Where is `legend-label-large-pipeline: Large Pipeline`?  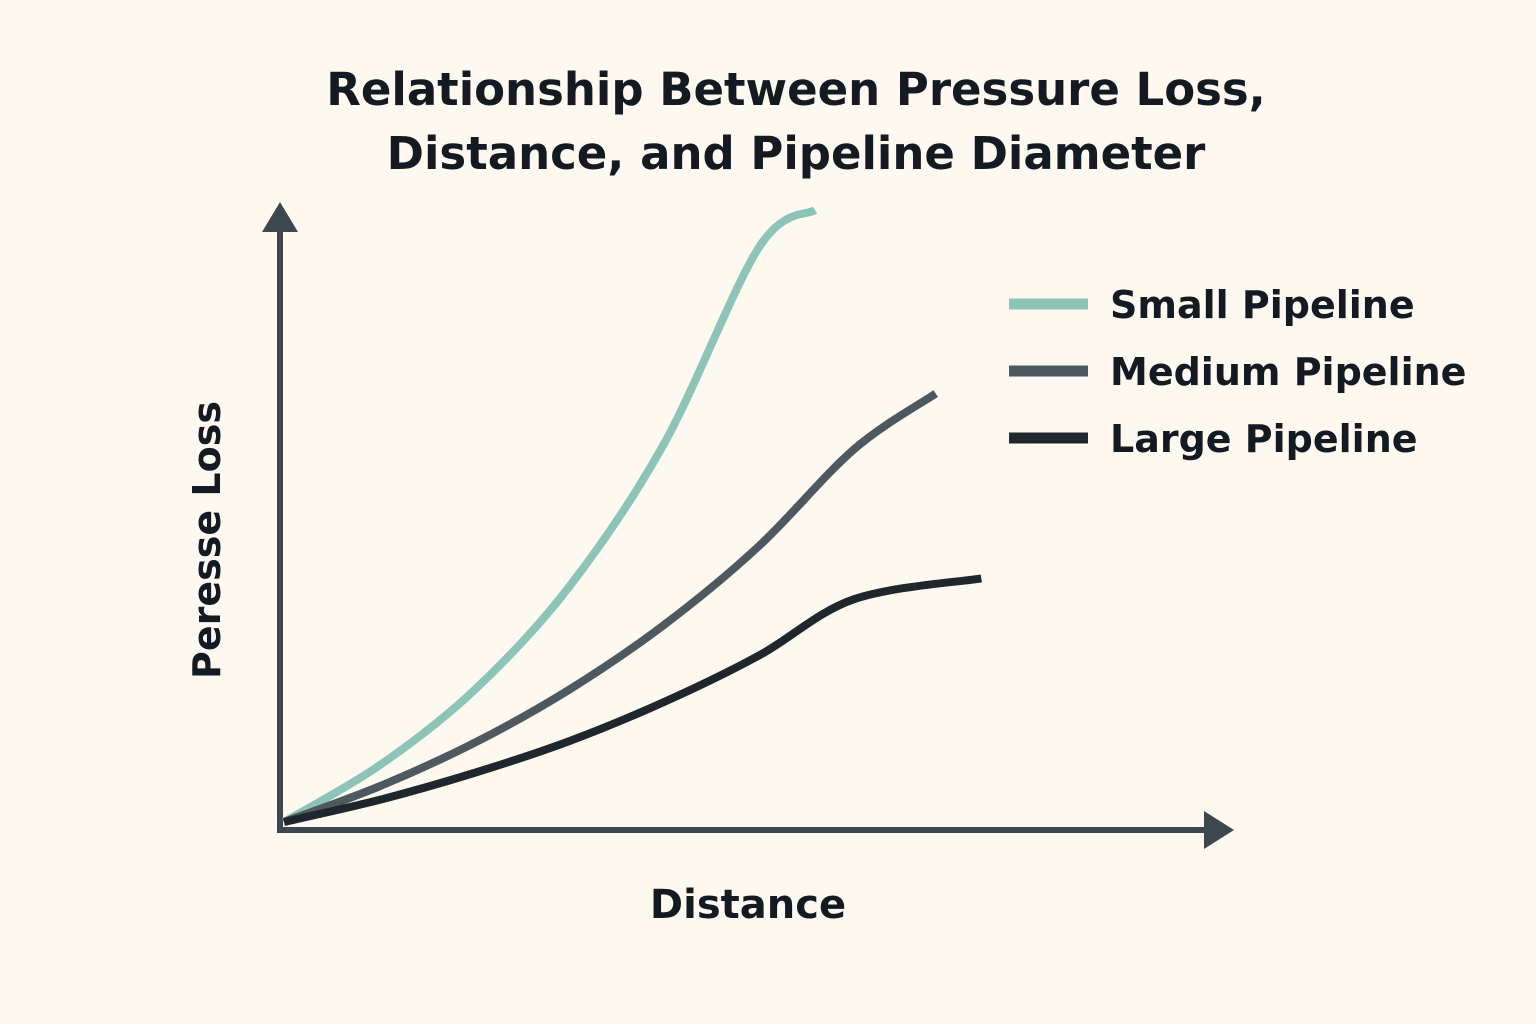
legend-label-large-pipeline: Large Pipeline is located at coordinates (1264, 439).